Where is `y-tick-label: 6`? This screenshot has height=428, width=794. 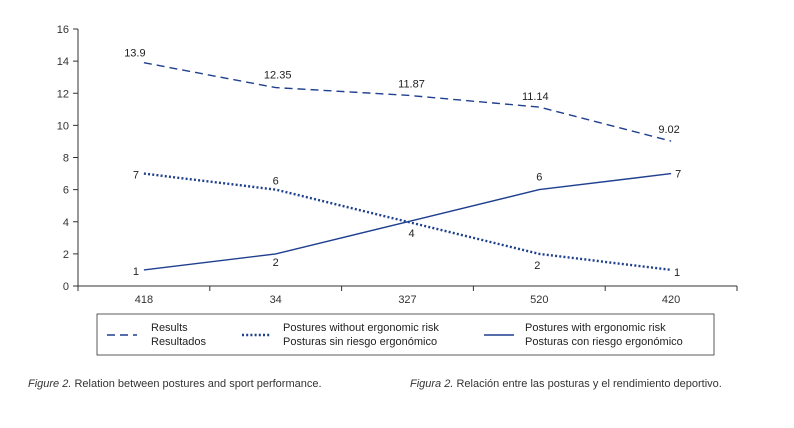 y-tick-label: 6 is located at coordinates (66, 191).